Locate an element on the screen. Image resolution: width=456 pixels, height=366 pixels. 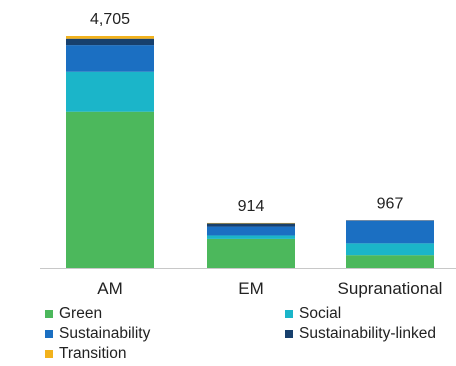
total-label-supranational: 967 is located at coordinates (390, 203).